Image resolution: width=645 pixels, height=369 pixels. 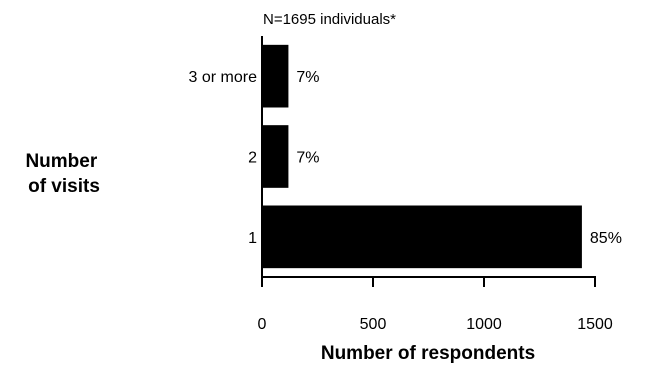 What do you see at coordinates (329, 19) in the screenshot?
I see `sample-size-note: N=1695 individuals*` at bounding box center [329, 19].